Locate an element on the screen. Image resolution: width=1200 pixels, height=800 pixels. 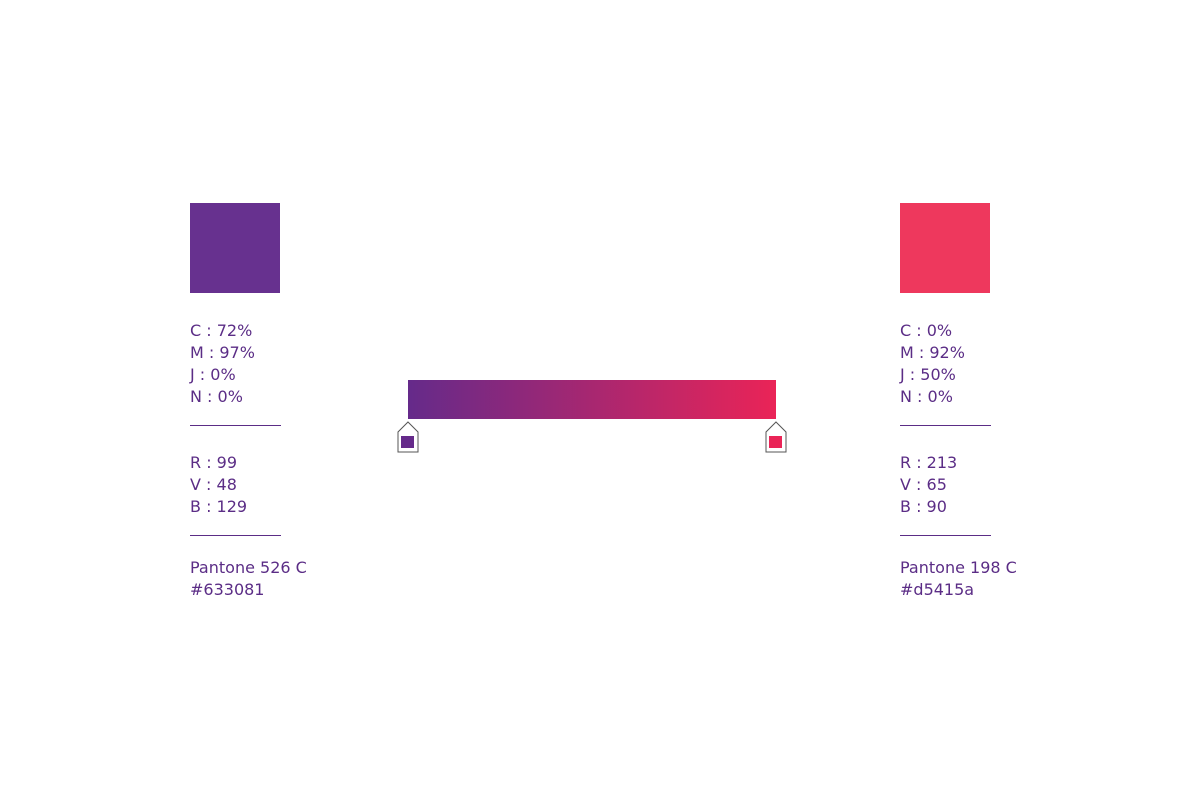
hex-code: #633081 is located at coordinates (227, 589).